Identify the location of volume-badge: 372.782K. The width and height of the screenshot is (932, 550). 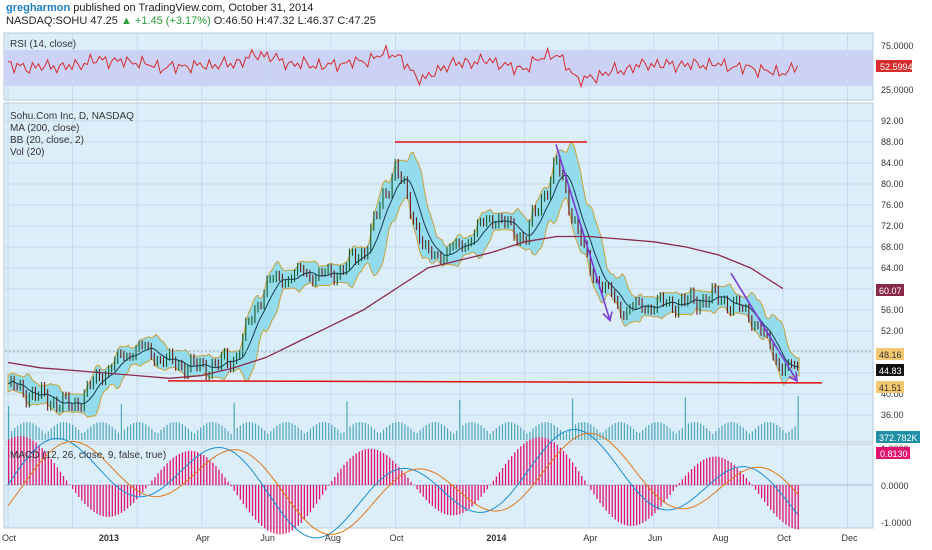
(898, 438).